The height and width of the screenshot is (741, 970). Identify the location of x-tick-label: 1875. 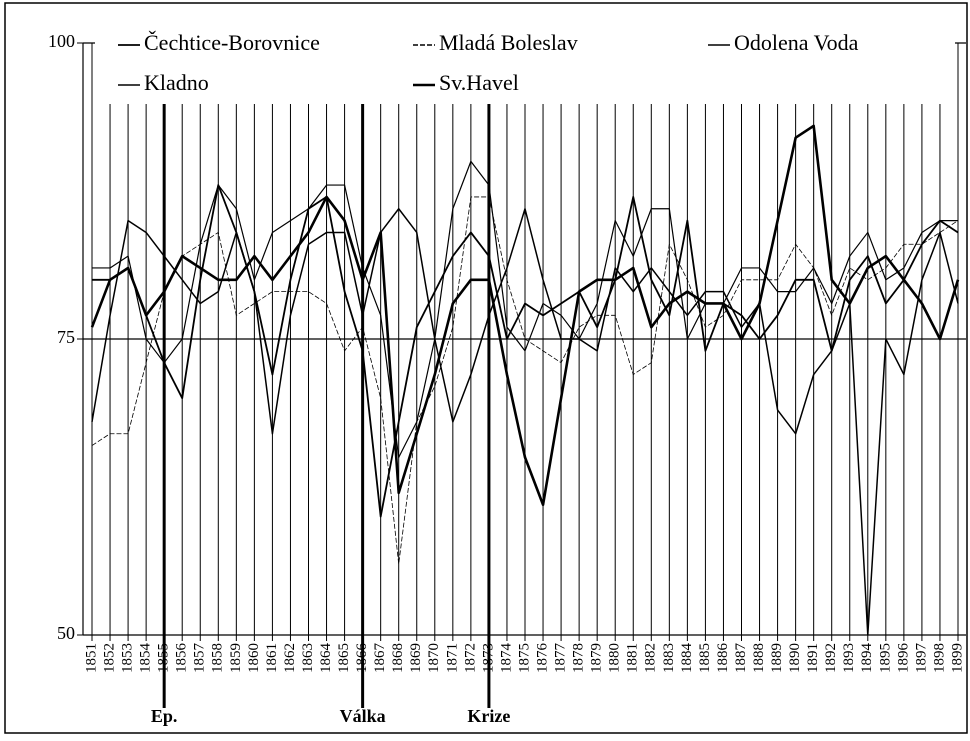
(524, 658).